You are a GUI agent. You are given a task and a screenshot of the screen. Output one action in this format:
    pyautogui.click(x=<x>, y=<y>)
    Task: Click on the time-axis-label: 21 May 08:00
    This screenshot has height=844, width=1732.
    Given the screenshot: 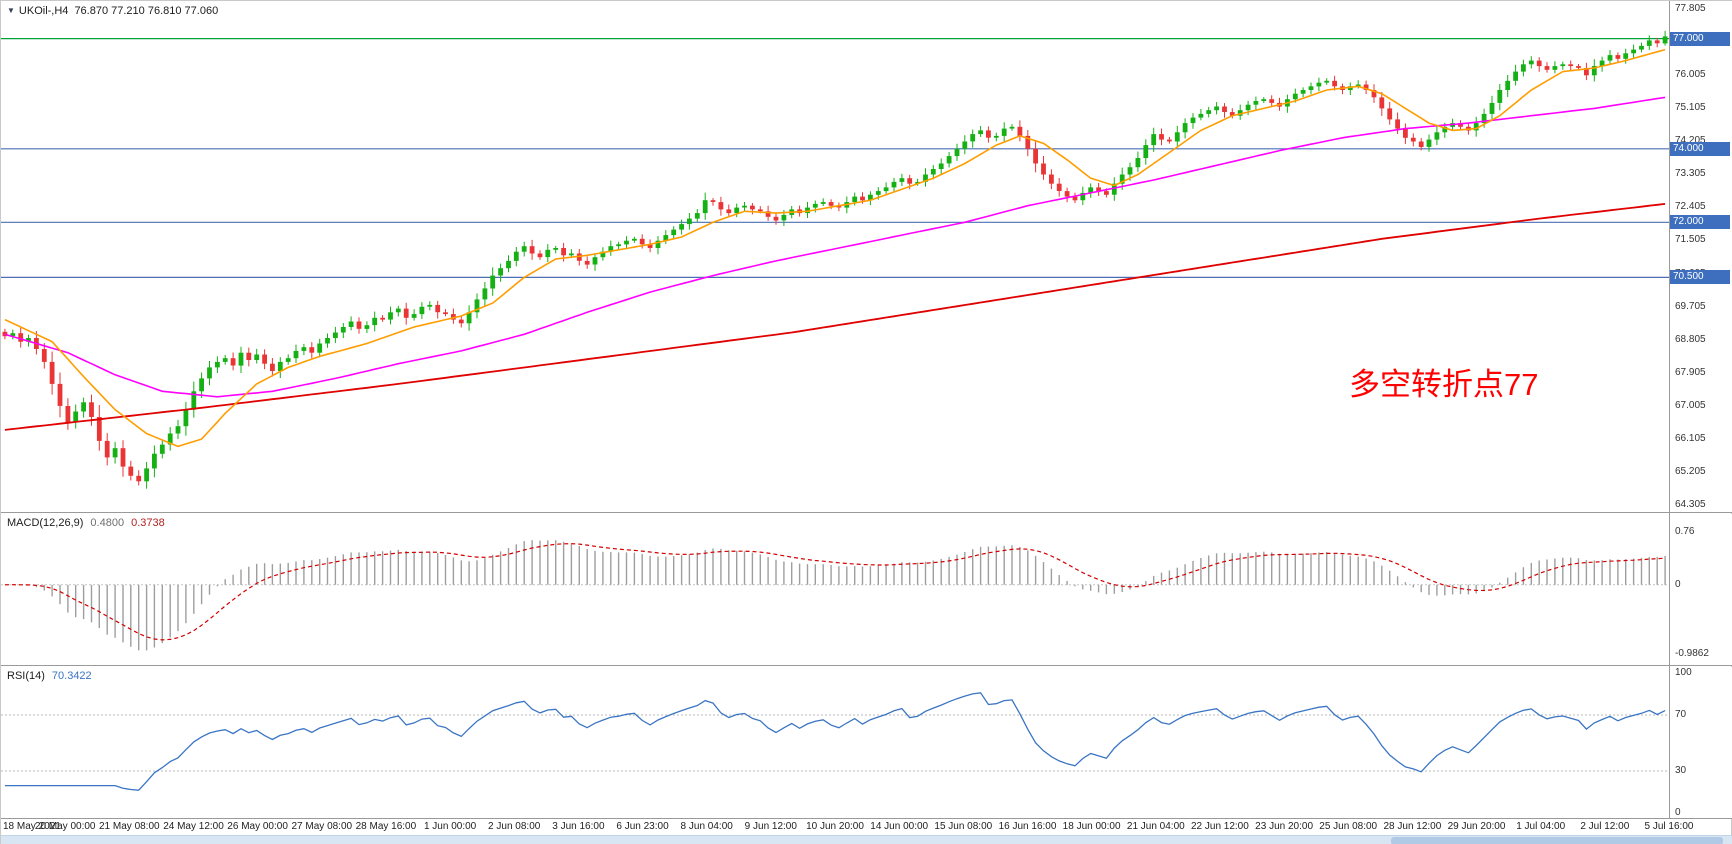 What is the action you would take?
    pyautogui.click(x=129, y=826)
    